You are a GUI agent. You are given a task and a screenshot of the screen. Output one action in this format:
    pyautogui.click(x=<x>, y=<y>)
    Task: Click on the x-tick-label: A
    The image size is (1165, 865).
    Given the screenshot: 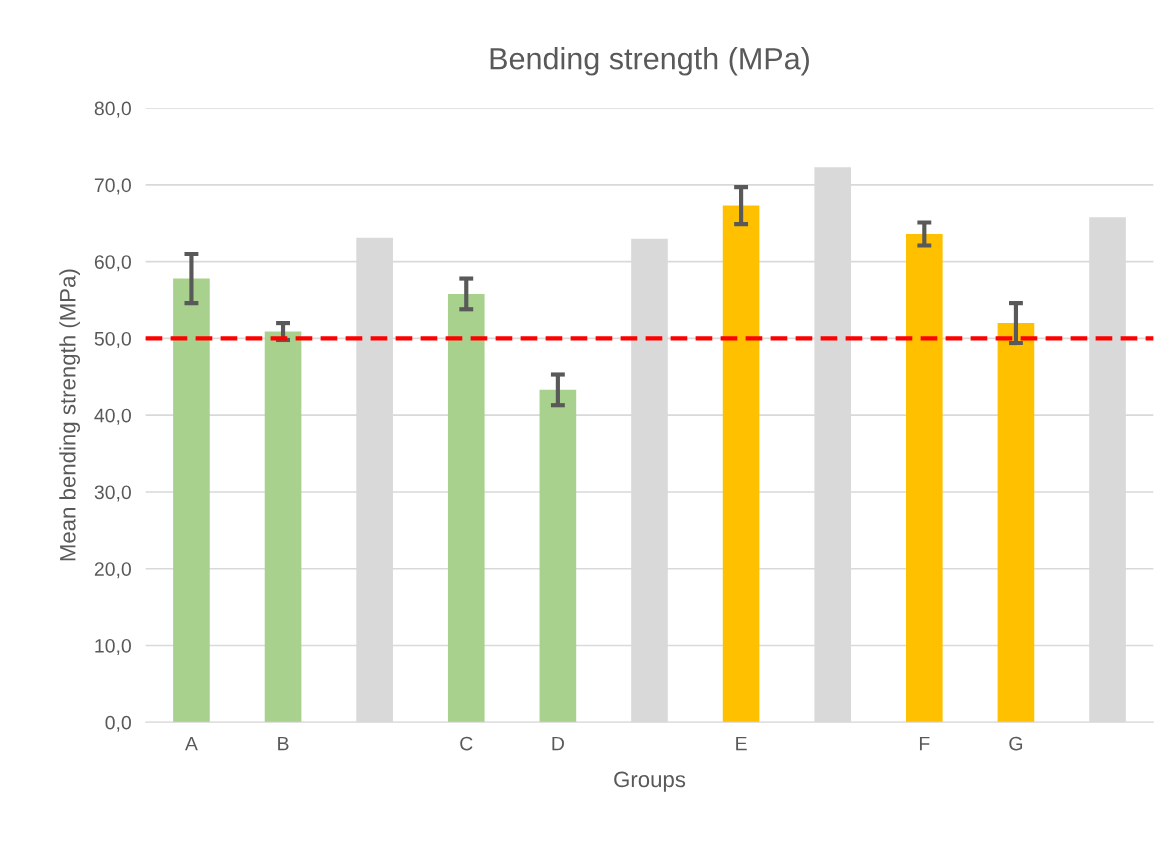 What is the action you would take?
    pyautogui.click(x=191, y=743)
    